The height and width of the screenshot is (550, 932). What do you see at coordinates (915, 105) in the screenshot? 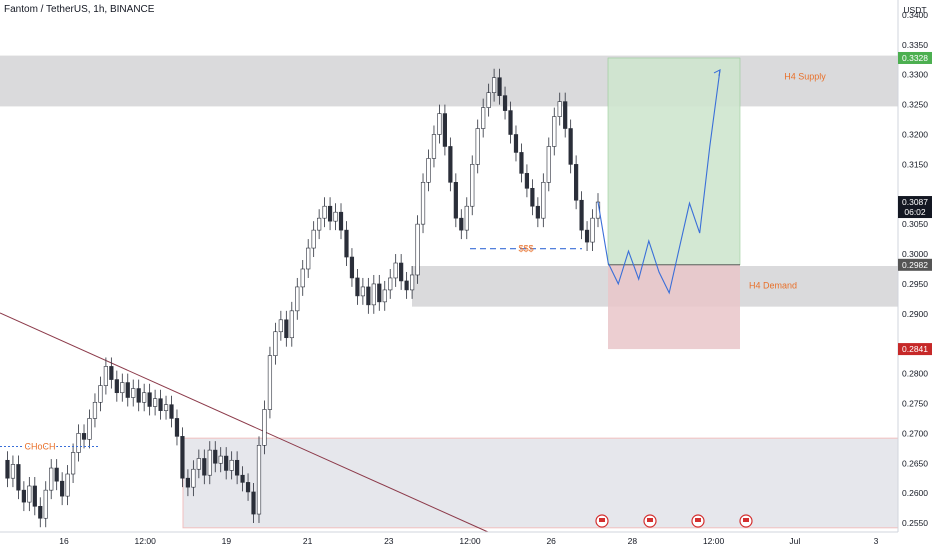
I see `price-tick-label: 0.3250` at bounding box center [915, 105].